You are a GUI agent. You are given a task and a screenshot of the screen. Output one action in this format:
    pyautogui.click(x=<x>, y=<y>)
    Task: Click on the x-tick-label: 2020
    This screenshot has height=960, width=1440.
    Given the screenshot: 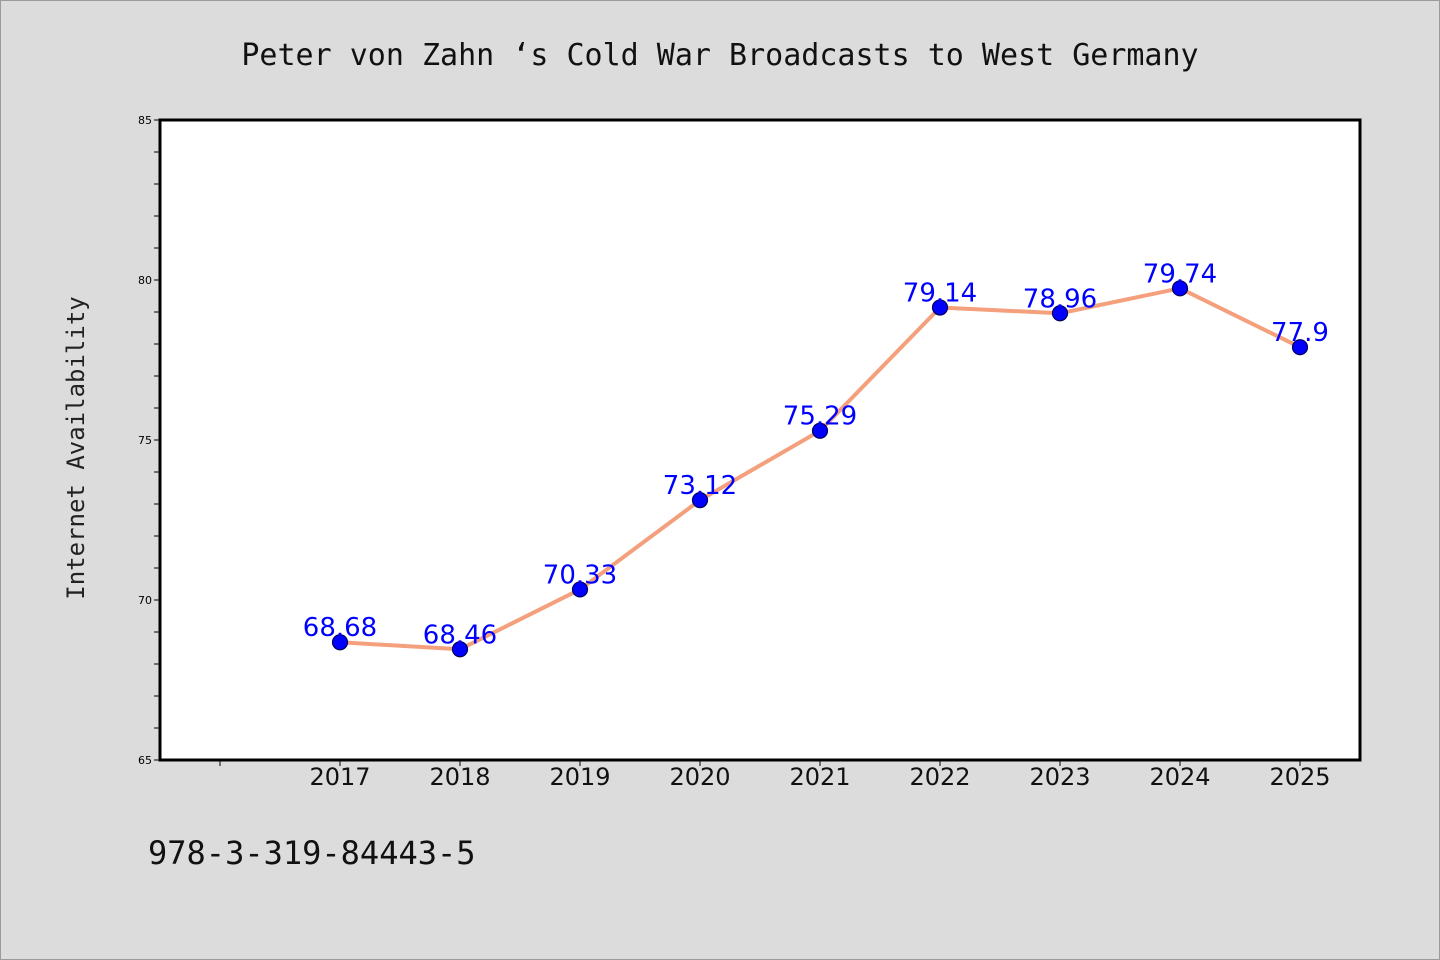 What is the action you would take?
    pyautogui.click(x=699, y=777)
    